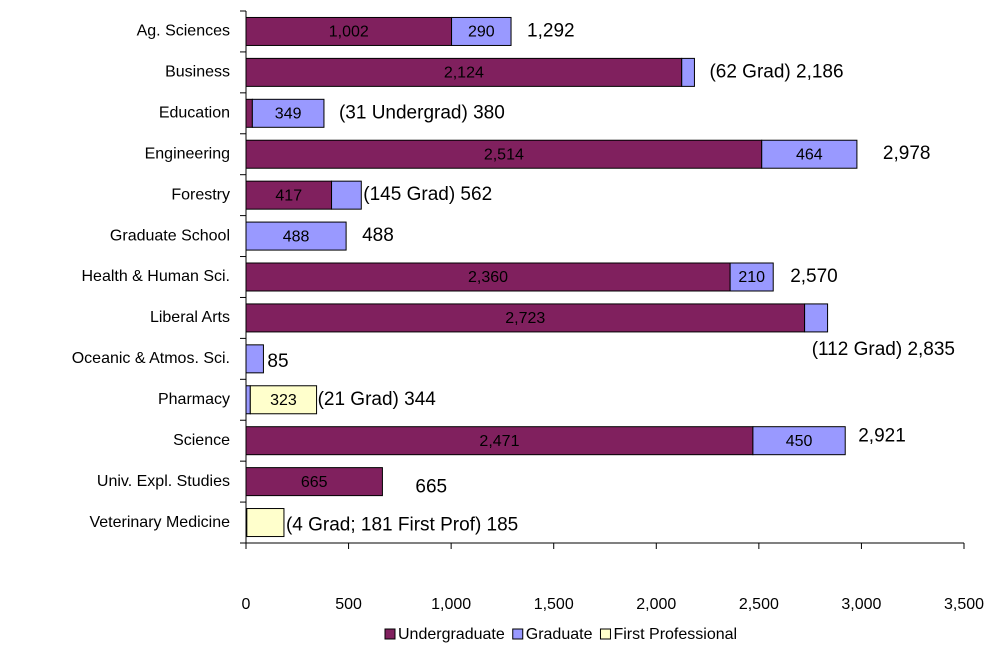 This screenshot has width=992, height=646. I want to click on x-tick-label: 2,000, so click(656, 604).